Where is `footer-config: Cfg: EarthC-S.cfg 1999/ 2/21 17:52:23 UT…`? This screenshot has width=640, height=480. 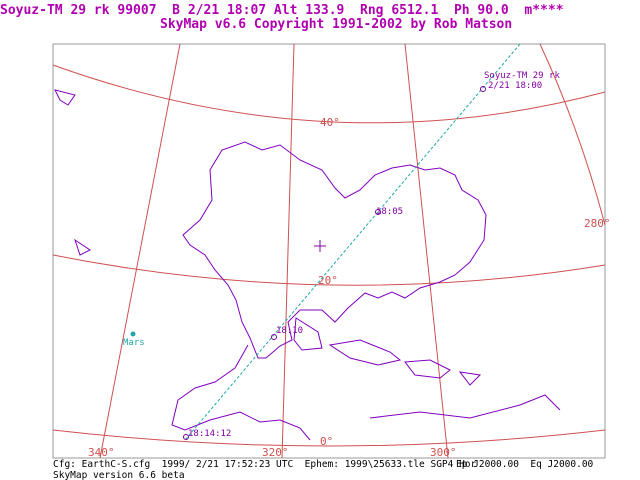
footer-config: Cfg: EarthC-S.cfg 1999/ 2/21 17:52:23 UT… is located at coordinates (265, 464).